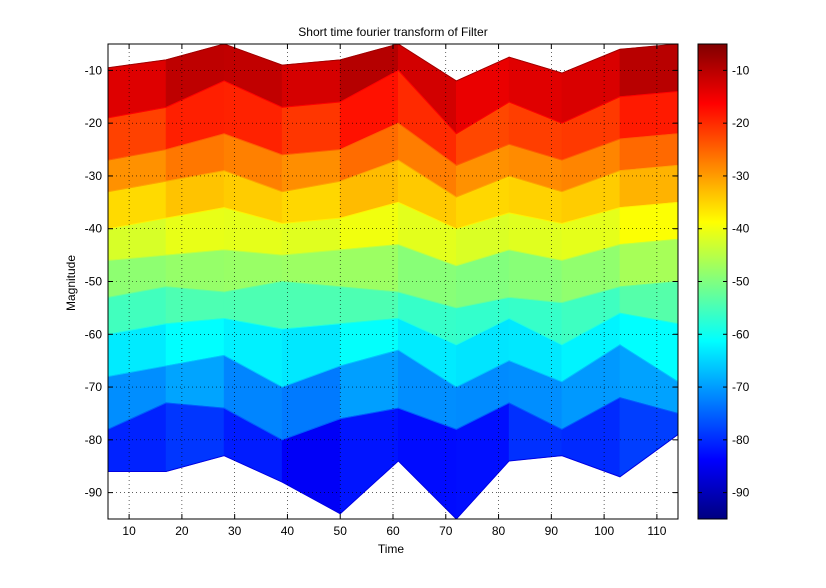 The image size is (826, 588). What do you see at coordinates (94, 493) in the screenshot?
I see `y-tick-label: -90` at bounding box center [94, 493].